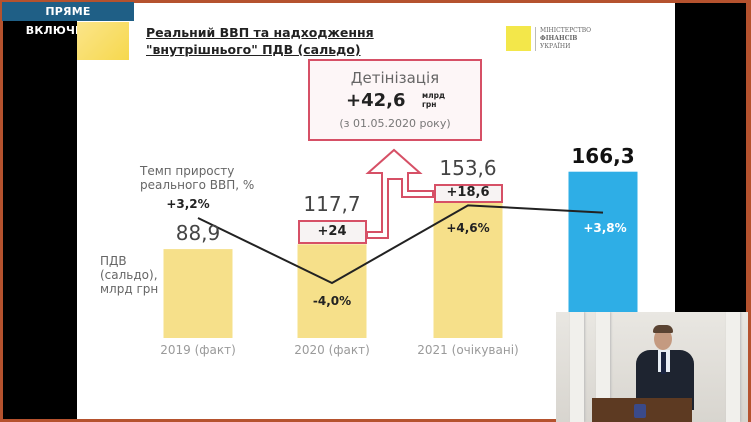 The image size is (751, 422). Describe the element at coordinates (468, 350) in the screenshot. I see `x-axis-label: 2021 (очікувані)` at that location.